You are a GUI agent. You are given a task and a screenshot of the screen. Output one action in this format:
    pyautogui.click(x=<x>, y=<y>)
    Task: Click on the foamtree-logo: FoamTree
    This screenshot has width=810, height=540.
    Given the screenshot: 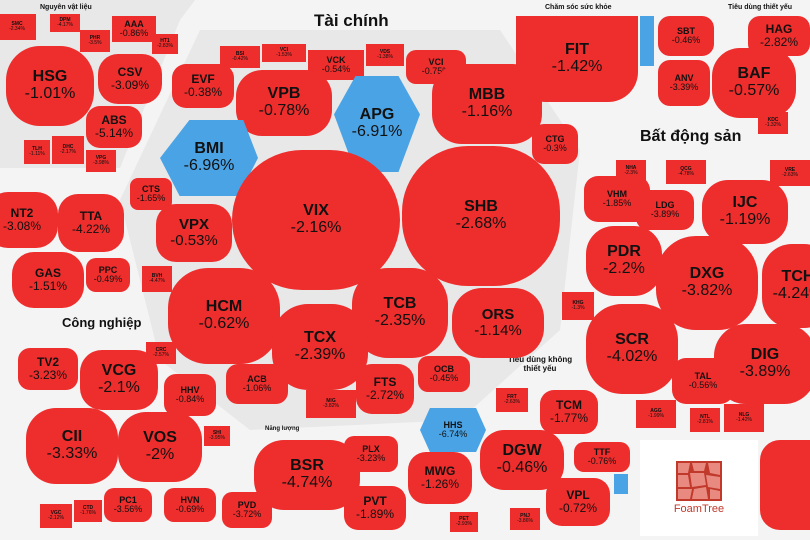 What is the action you would take?
    pyautogui.click(x=699, y=488)
    